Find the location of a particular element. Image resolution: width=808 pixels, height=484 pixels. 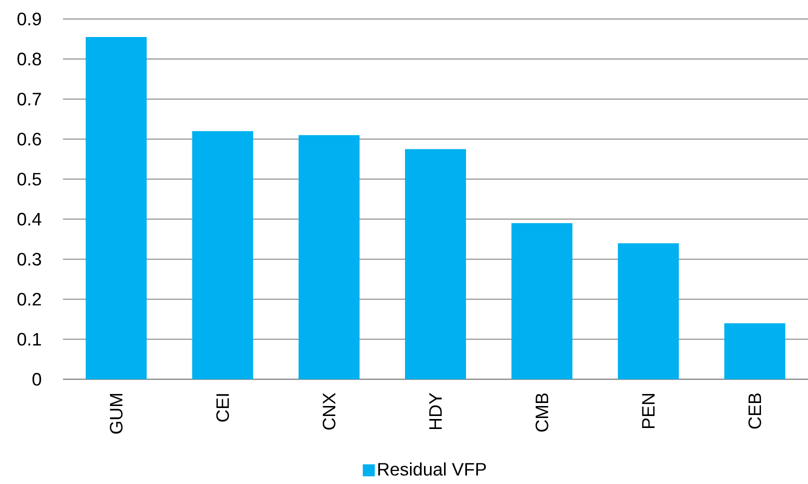

x-tick-label: PEN is located at coordinates (648, 411).